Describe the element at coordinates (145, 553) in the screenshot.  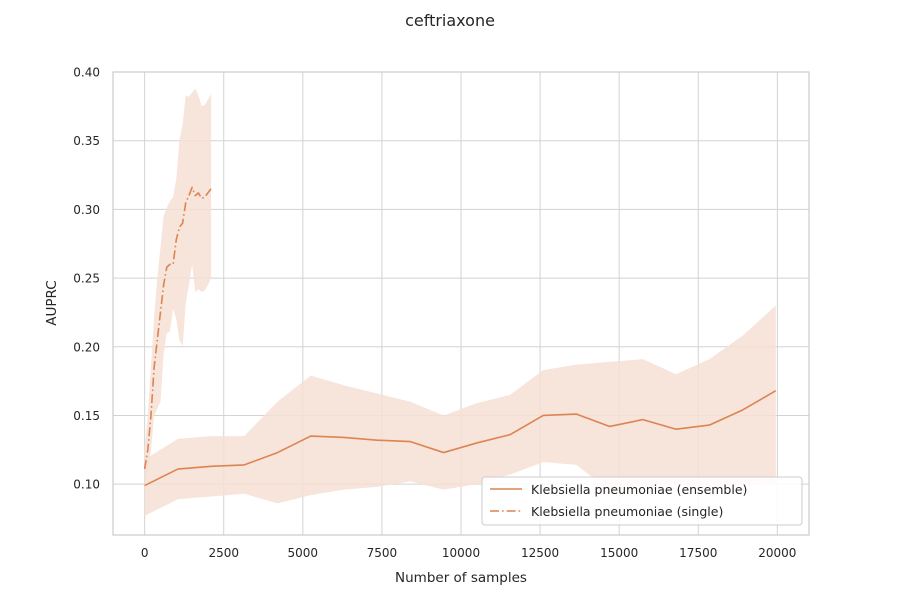
I see `x-tick-label: 0` at that location.